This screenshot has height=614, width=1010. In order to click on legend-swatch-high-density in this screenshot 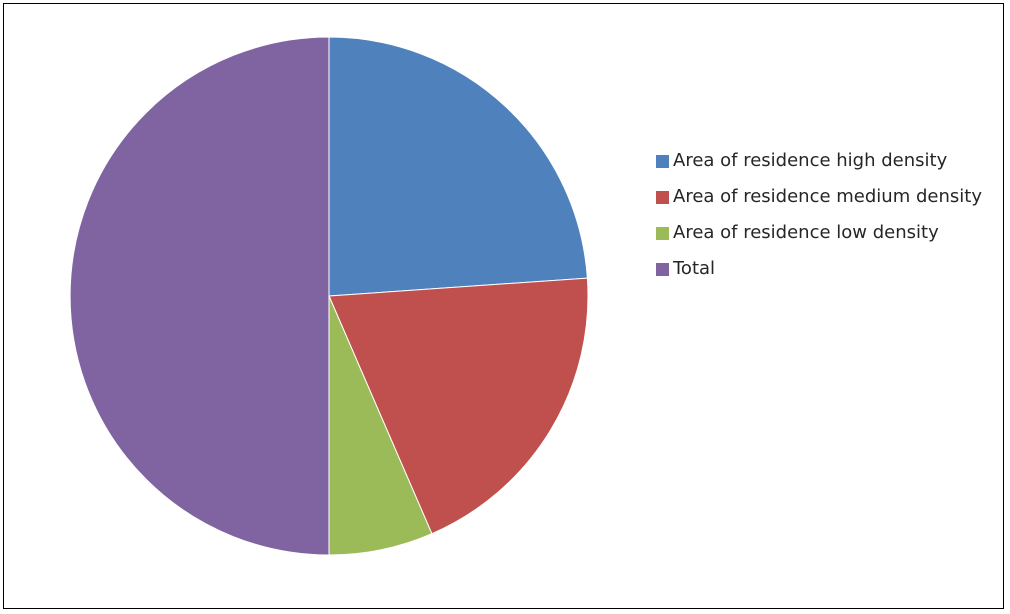, I will do `click(662, 161)`.